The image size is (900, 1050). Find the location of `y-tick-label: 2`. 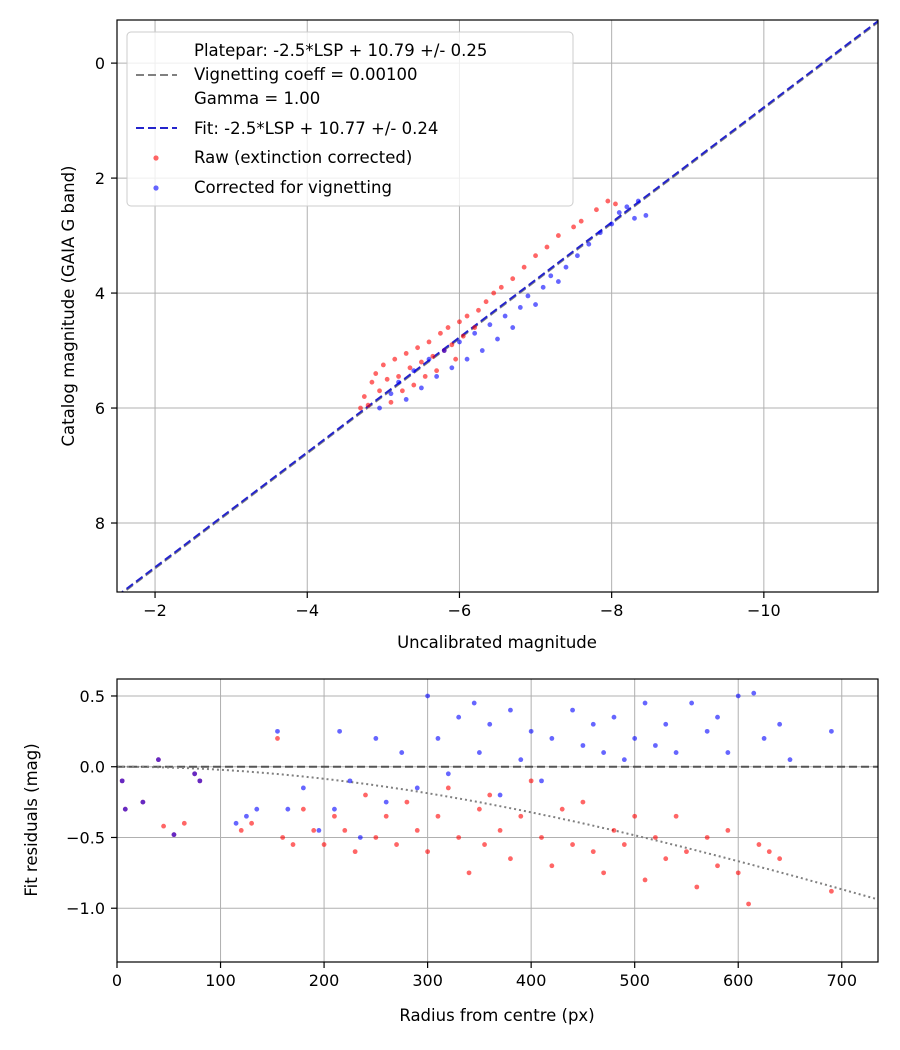

y-tick-label: 2 is located at coordinates (100, 178).